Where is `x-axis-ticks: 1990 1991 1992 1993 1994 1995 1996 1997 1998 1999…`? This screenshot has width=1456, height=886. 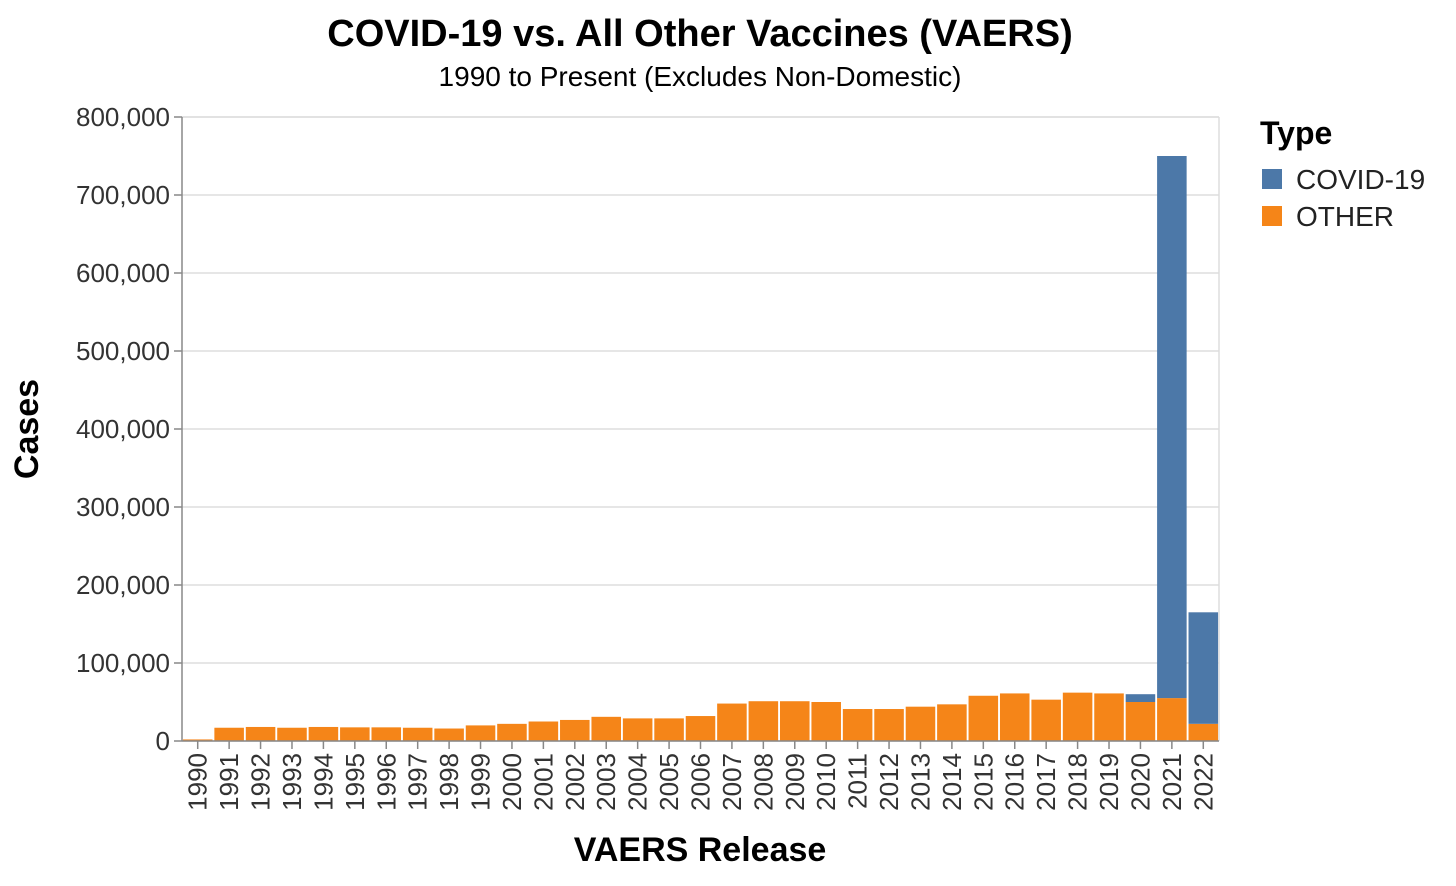
x-axis-ticks: 1990 1991 1992 1993 1994 1995 1996 1997 1998 1999… is located at coordinates (700, 776).